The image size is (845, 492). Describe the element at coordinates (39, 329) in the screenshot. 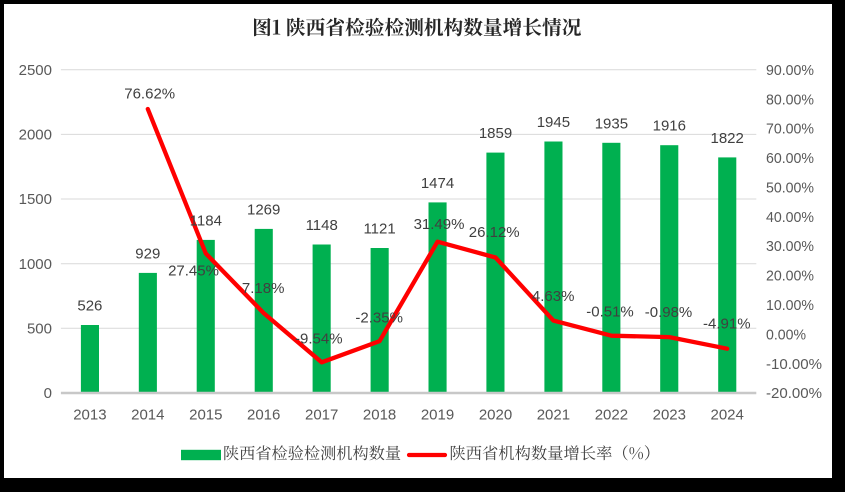

I see `svg-text: 500` at that location.